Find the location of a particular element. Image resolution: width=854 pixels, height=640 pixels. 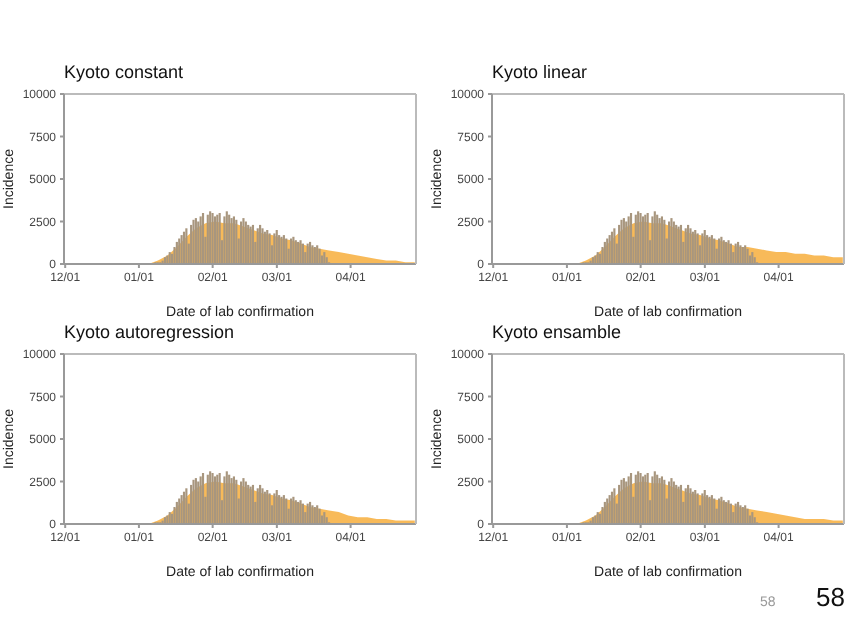

chart-title: Kyoto linear is located at coordinates (540, 72).